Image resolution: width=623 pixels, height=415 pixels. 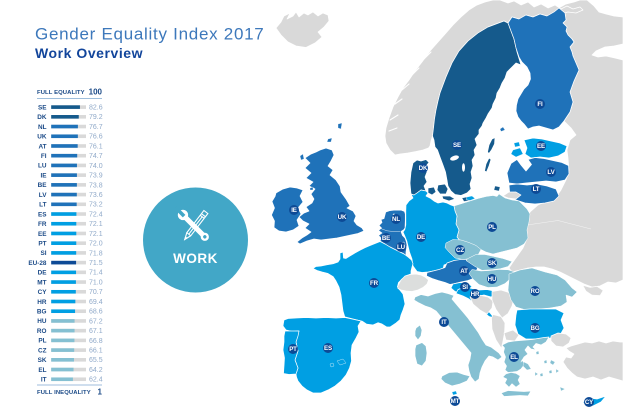 What do you see at coordinates (96, 146) in the screenshot?
I see `svg-text: 76.1` at bounding box center [96, 146].